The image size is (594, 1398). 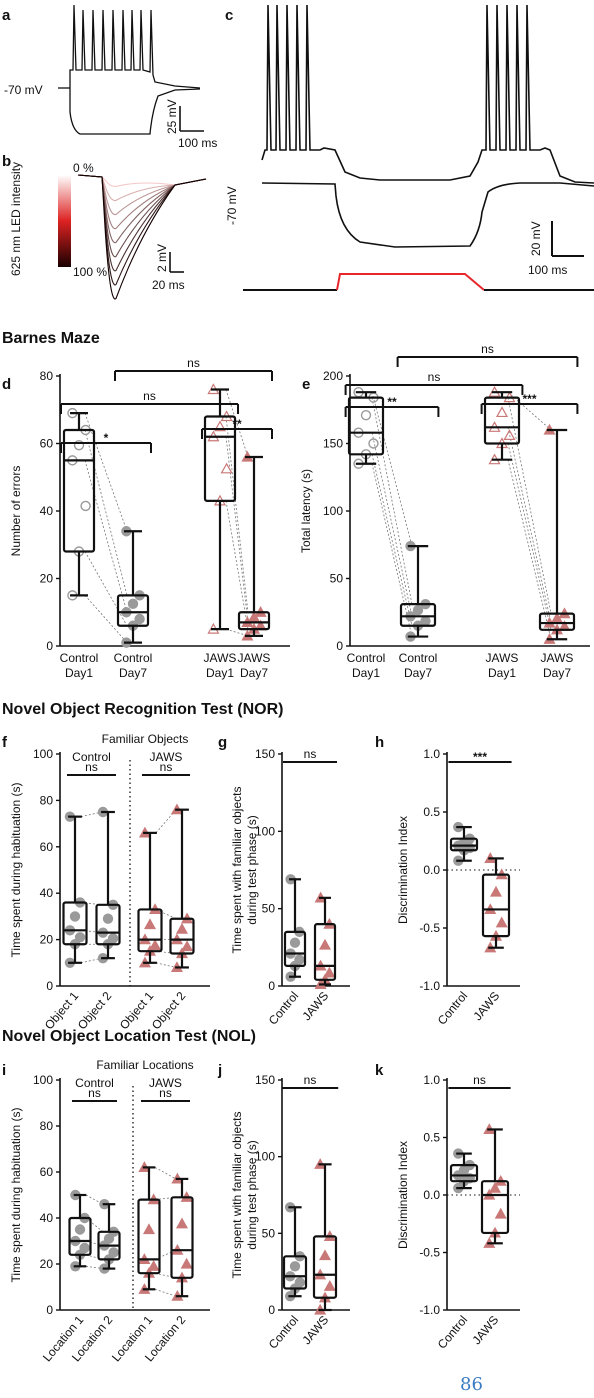 What do you see at coordinates (47, 1218) in the screenshot?
I see `ytick-label-i-2: 40` at bounding box center [47, 1218].